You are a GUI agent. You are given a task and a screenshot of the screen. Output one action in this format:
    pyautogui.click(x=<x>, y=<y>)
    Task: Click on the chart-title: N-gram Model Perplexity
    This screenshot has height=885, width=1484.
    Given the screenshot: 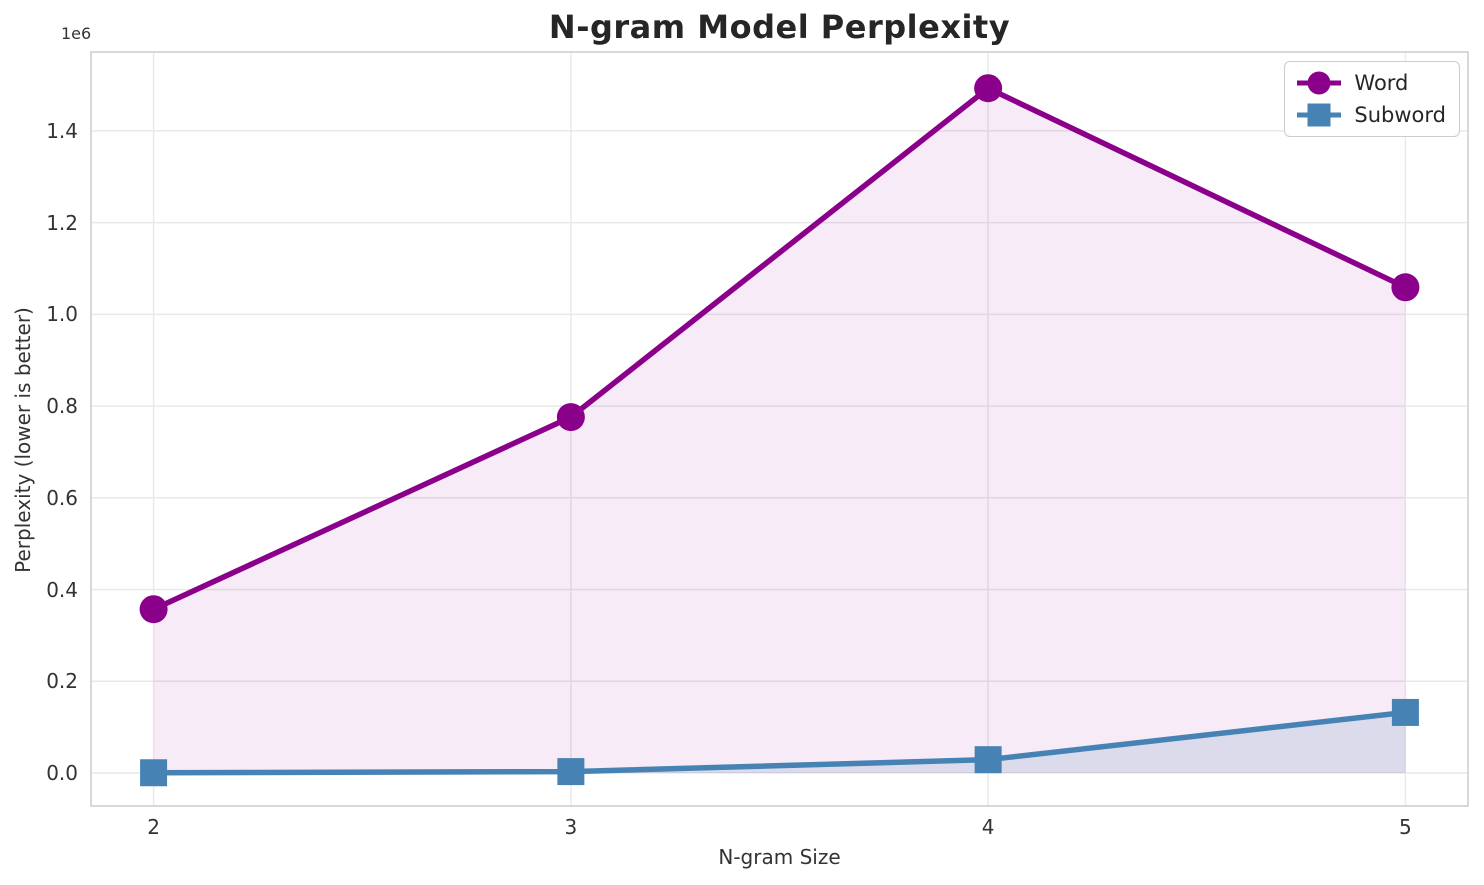 What is the action you would take?
    pyautogui.click(x=779, y=27)
    